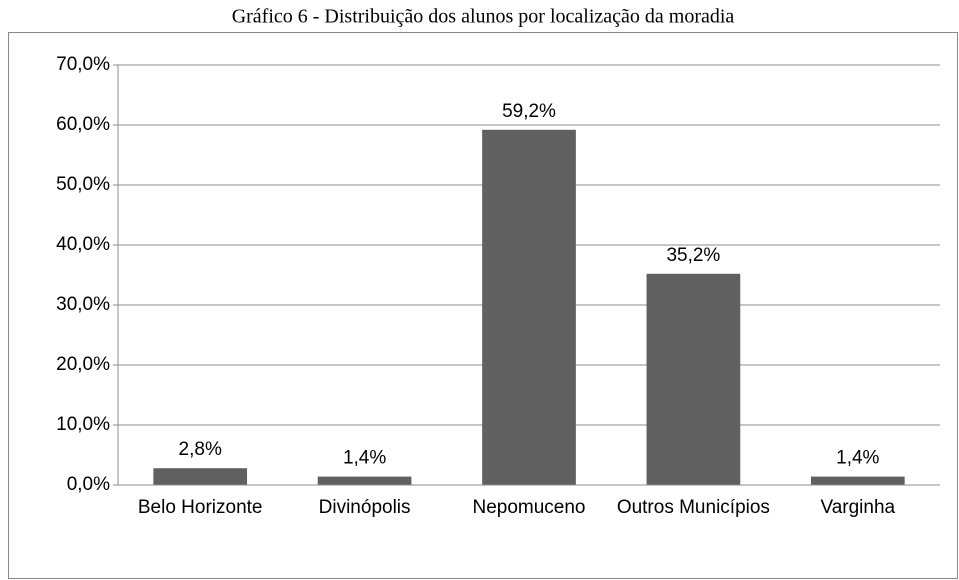  I want to click on y-tick-label: 10,0%, so click(83, 424).